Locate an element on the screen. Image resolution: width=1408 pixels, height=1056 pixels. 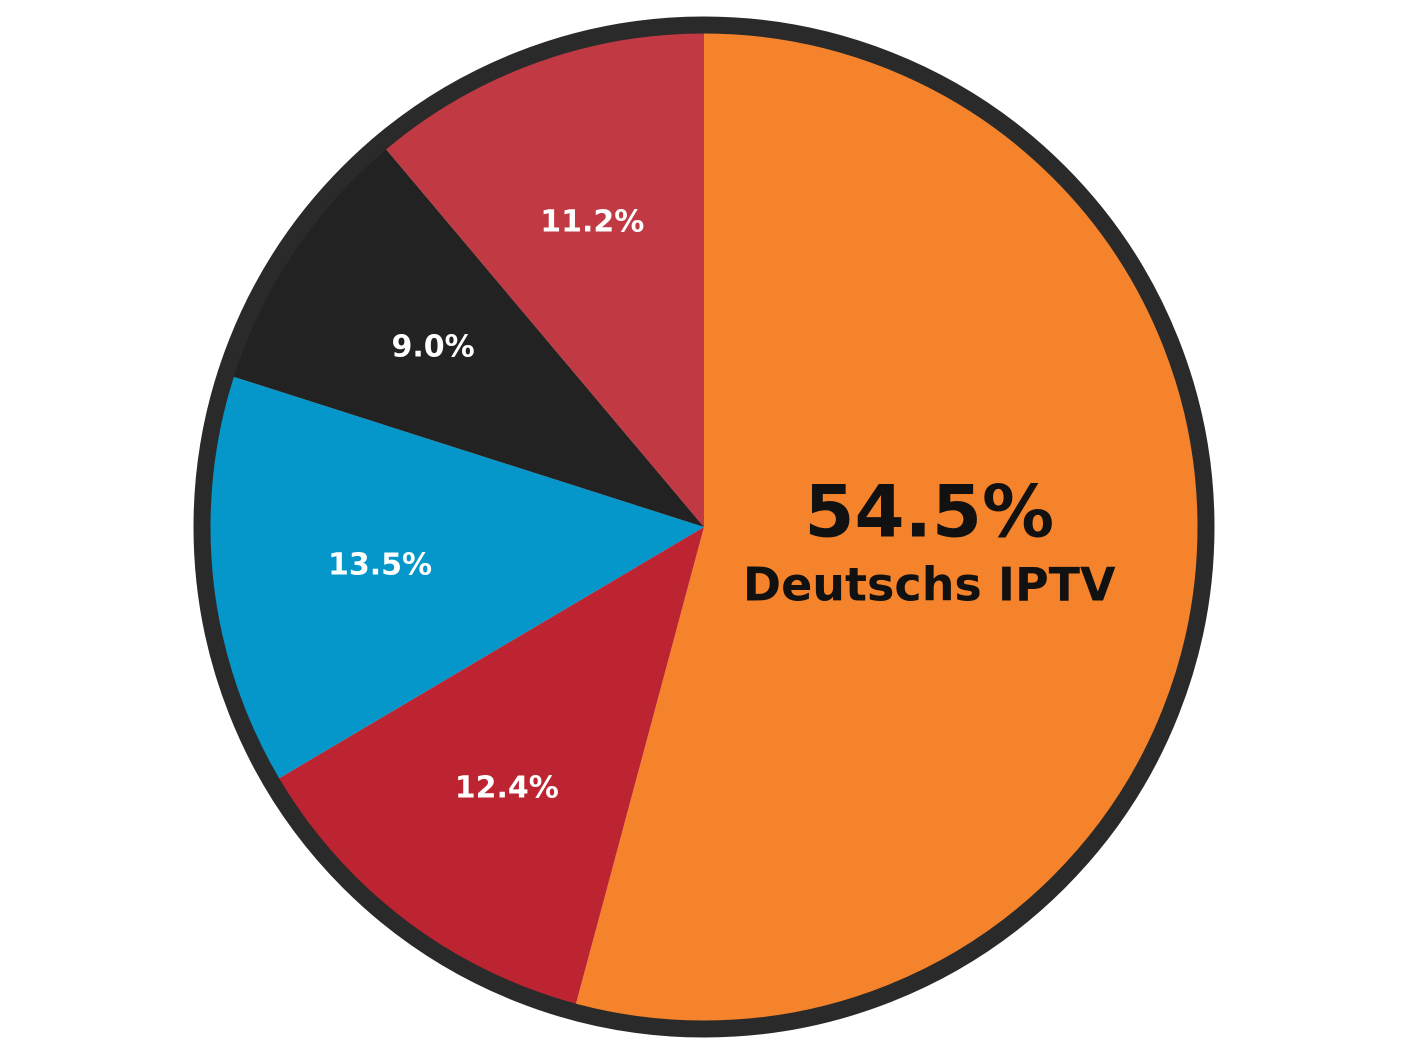
slice-label-3: 13.5% is located at coordinates (380, 565).